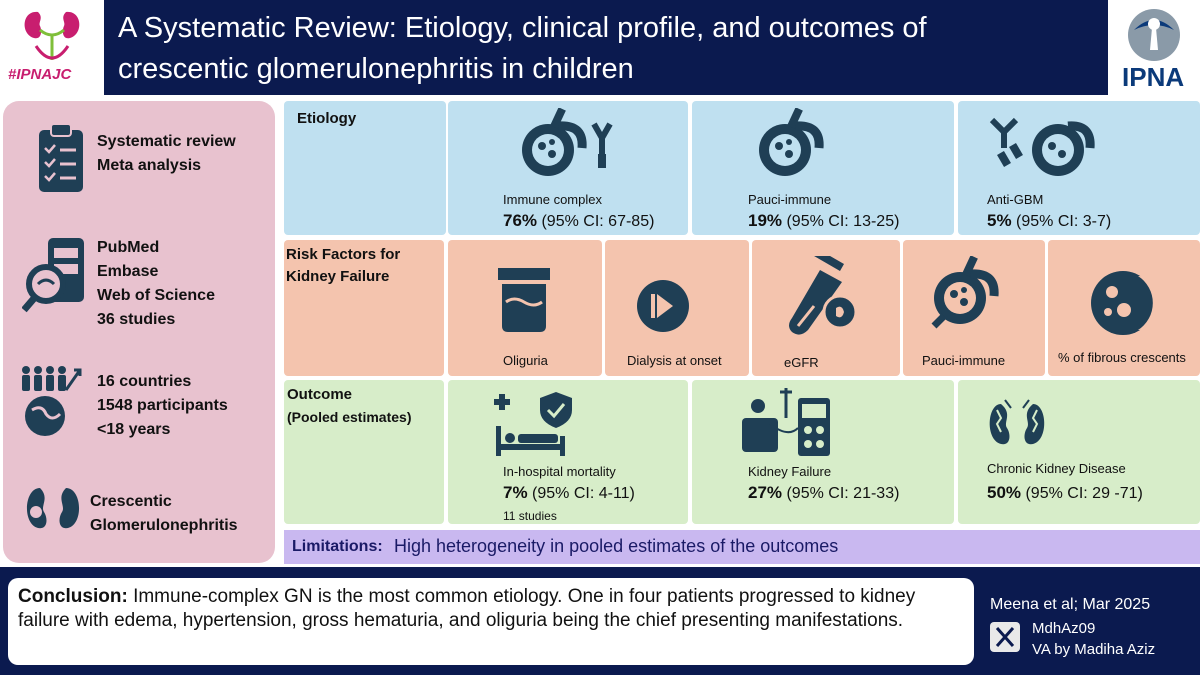 This screenshot has width=1200, height=675. Describe the element at coordinates (53, 275) in the screenshot. I see `database-search-icon` at that location.